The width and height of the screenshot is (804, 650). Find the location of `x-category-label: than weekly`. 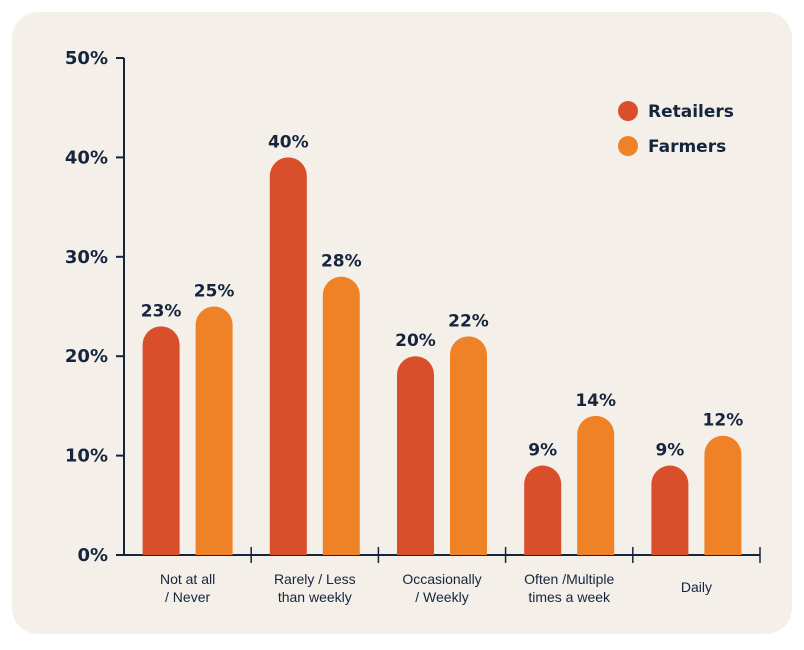

x-category-label: than weekly is located at coordinates (315, 597).